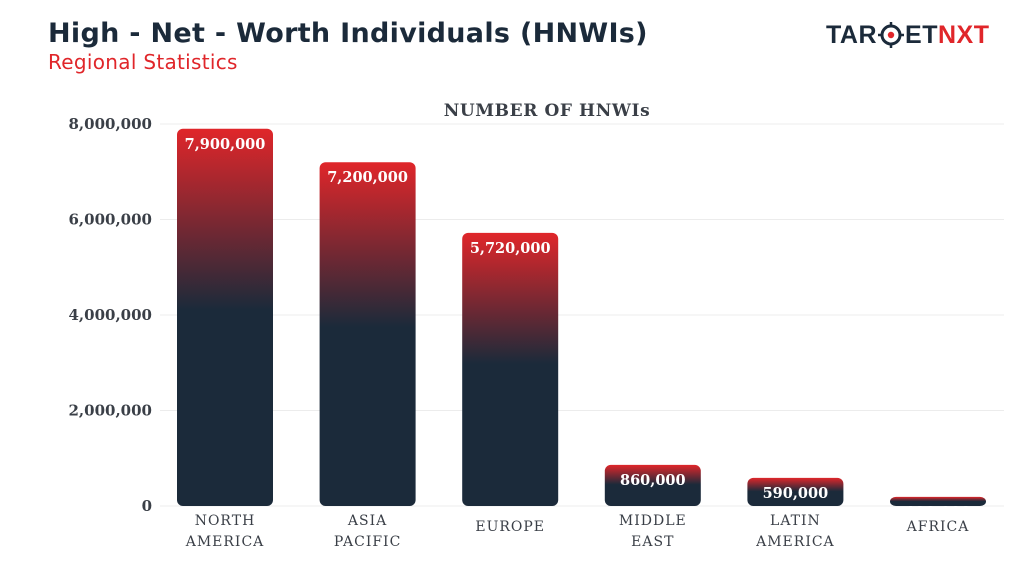  I want to click on category-label: EAST, so click(652, 542).